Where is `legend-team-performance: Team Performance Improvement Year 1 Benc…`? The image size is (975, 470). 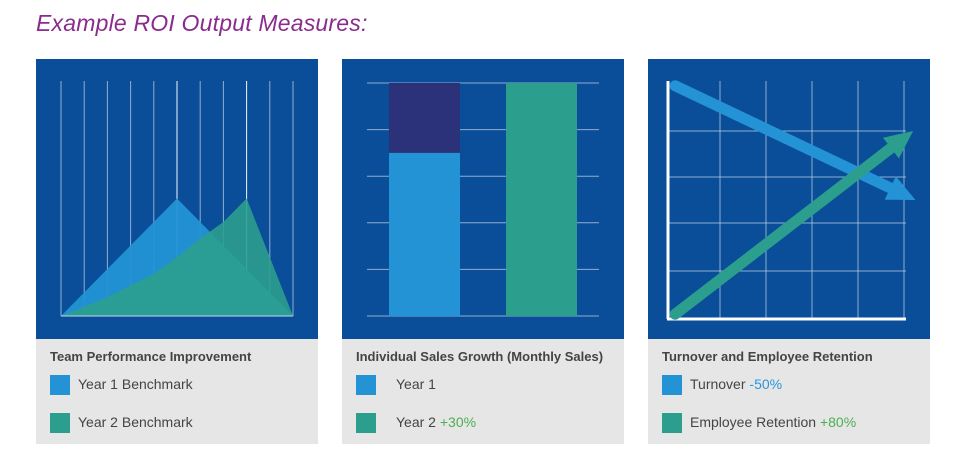
legend-team-performance: Team Performance Improvement Year 1 Benc… is located at coordinates (177, 391).